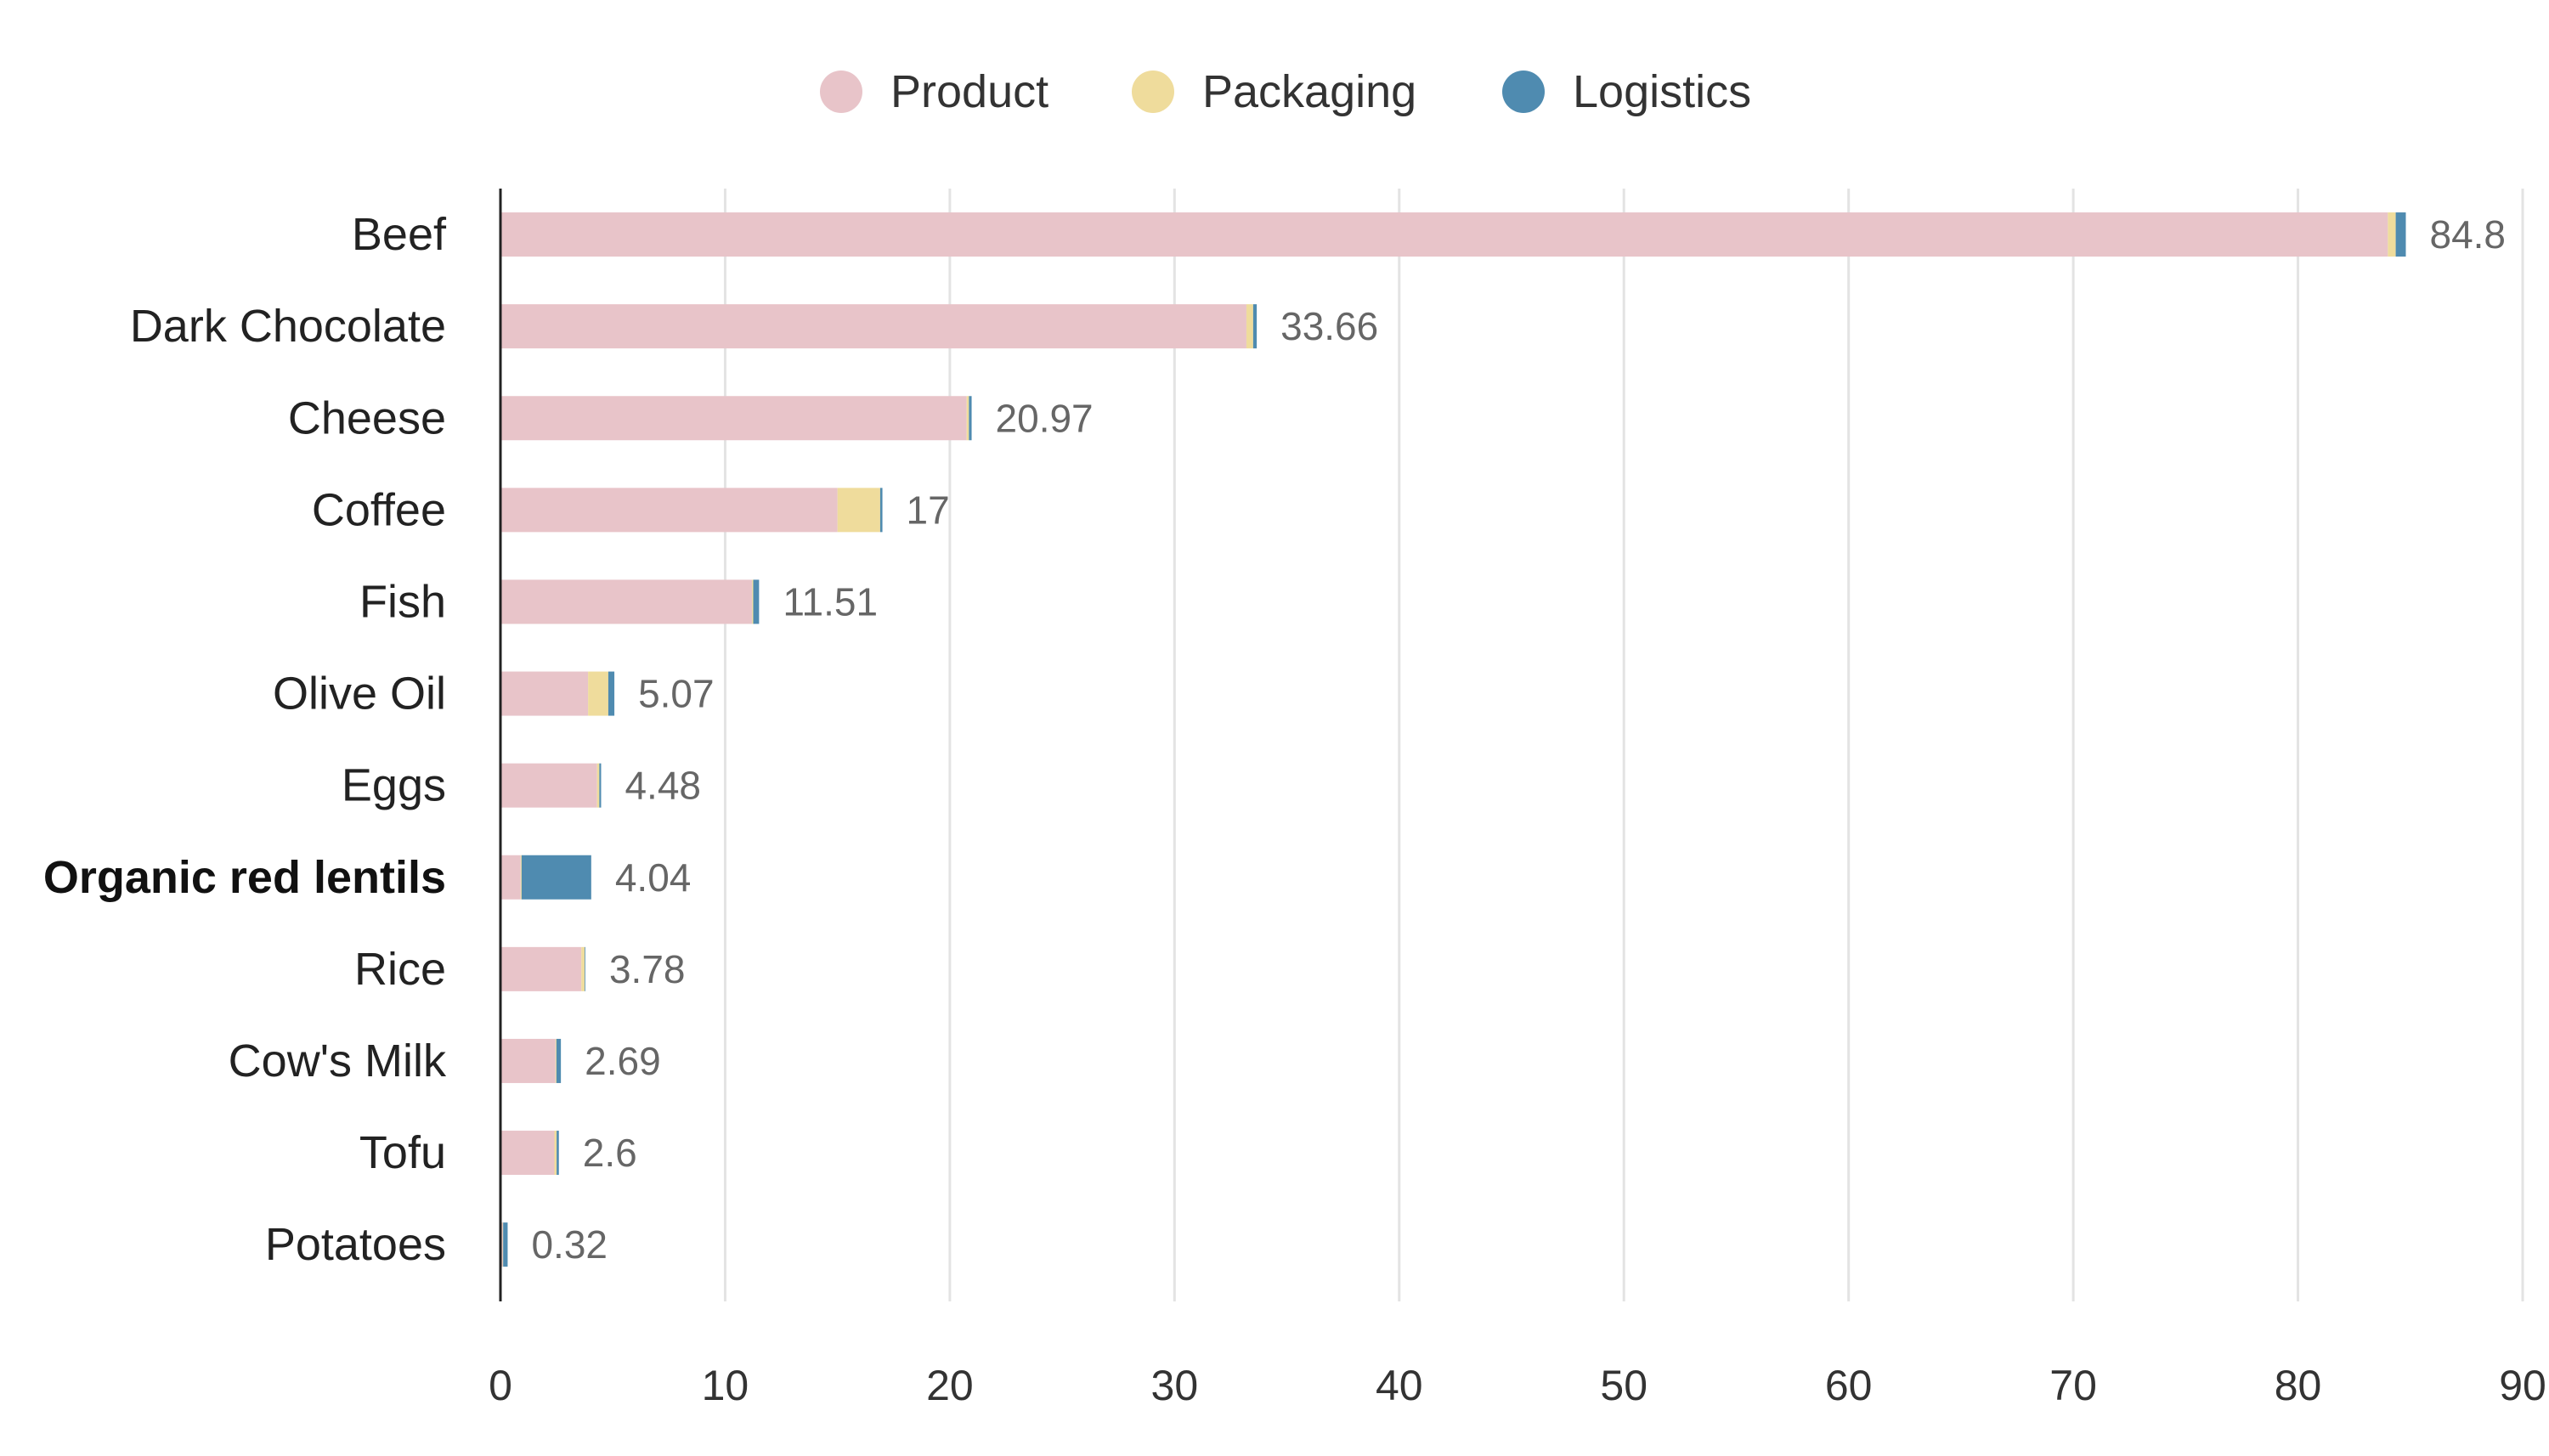 Image resolution: width=2549 pixels, height=1456 pixels. What do you see at coordinates (950, 1386) in the screenshot?
I see `x-tick-label: 20` at bounding box center [950, 1386].